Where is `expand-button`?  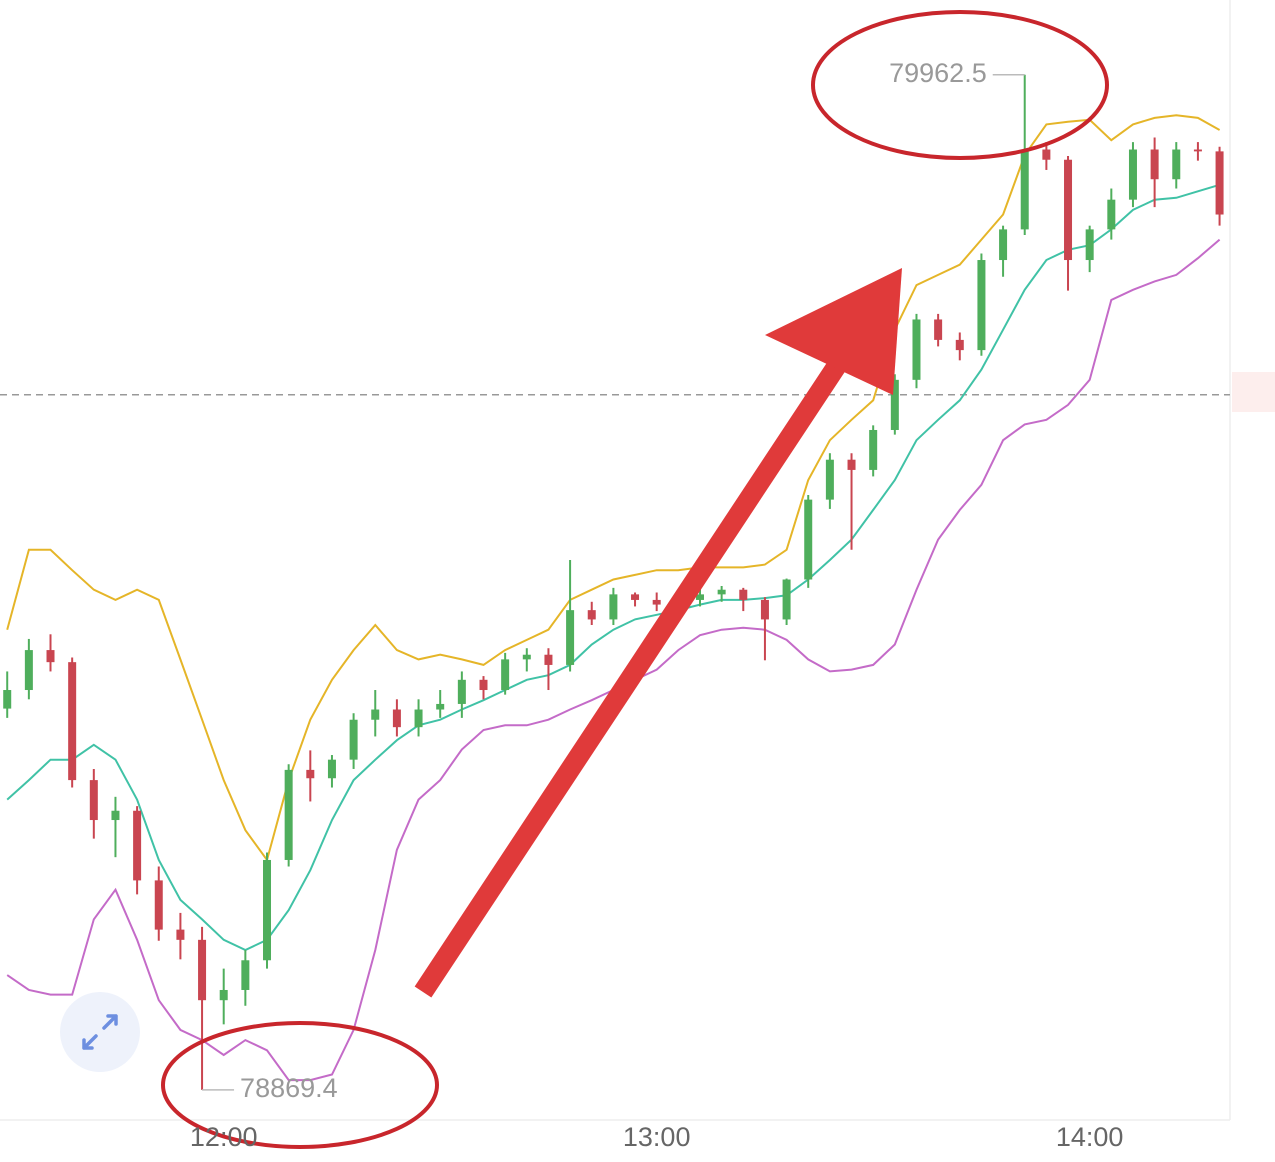
expand-button is located at coordinates (100, 1032).